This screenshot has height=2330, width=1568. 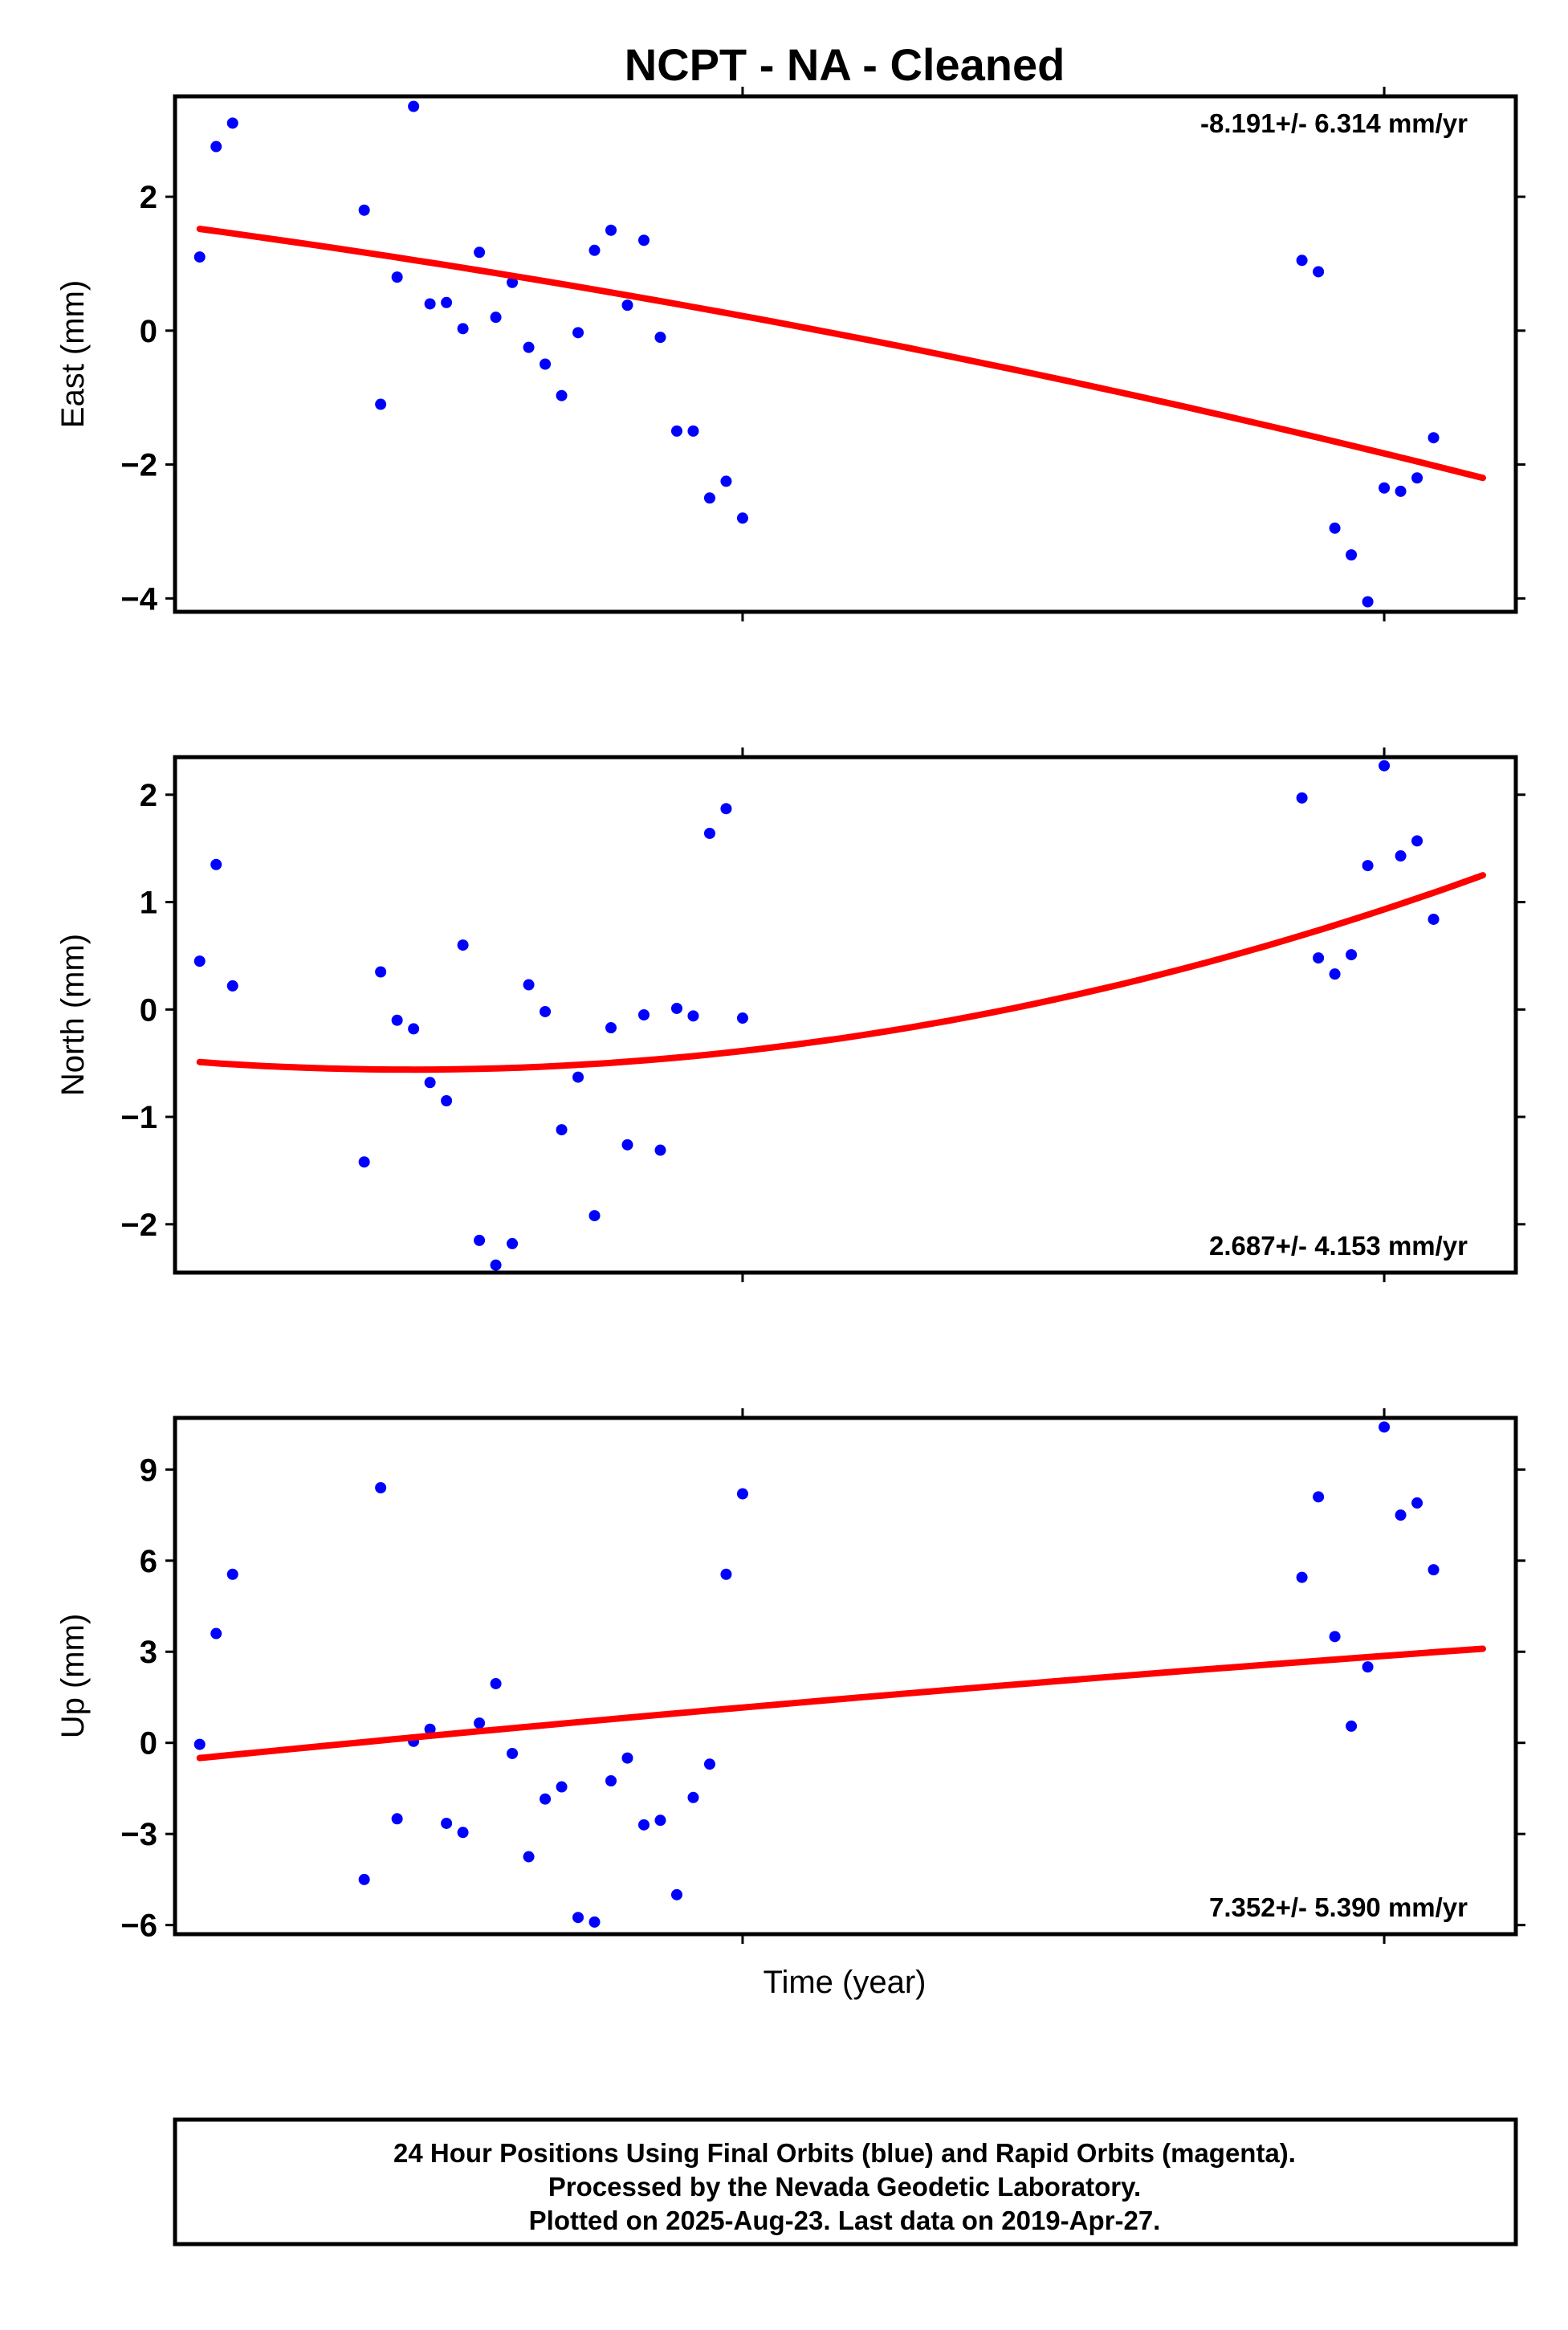 I want to click on caption-frame, so click(x=845, y=2181).